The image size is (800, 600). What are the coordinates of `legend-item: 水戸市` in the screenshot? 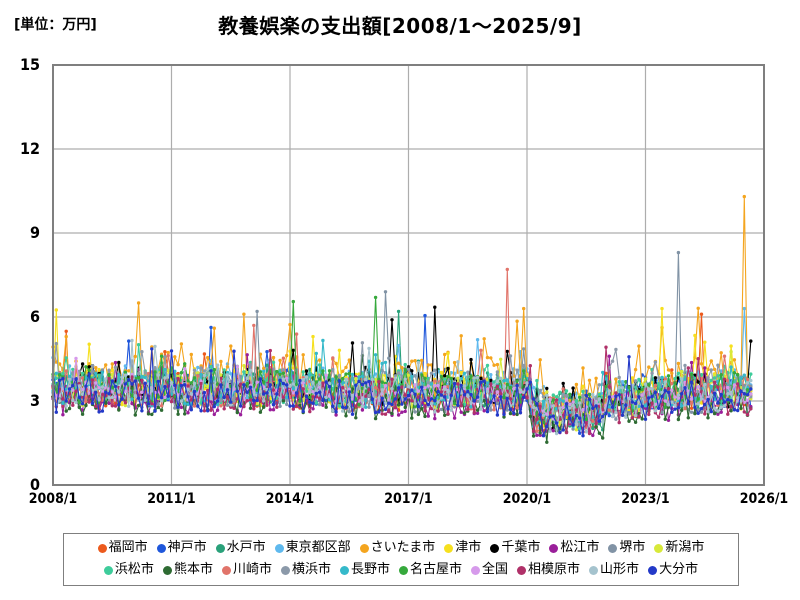 It's located at (240, 548).